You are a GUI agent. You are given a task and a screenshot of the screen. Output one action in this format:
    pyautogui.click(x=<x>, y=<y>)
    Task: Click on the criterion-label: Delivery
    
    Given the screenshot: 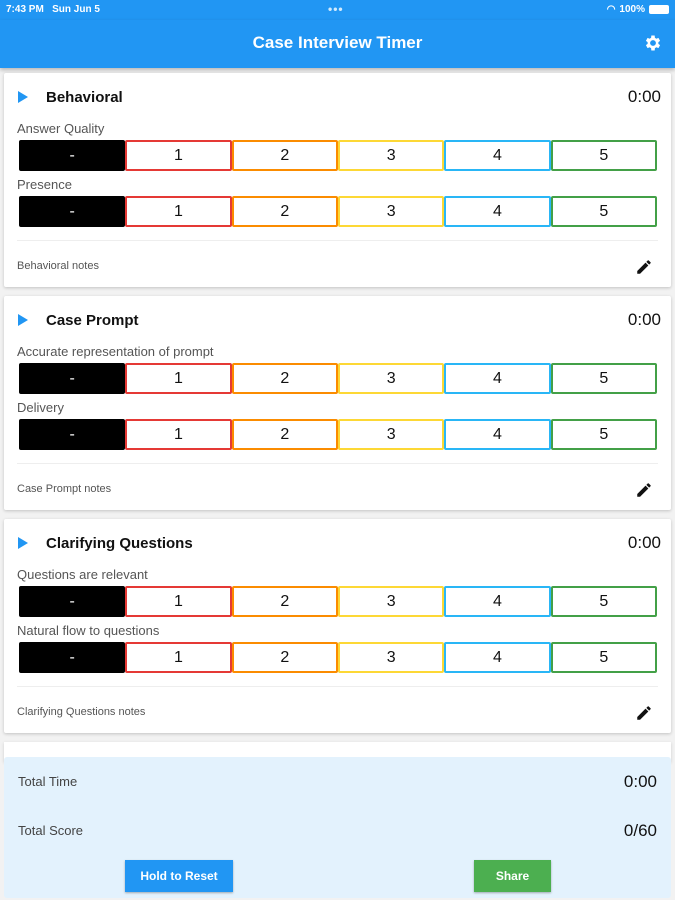 What is the action you would take?
    pyautogui.click(x=40, y=407)
    